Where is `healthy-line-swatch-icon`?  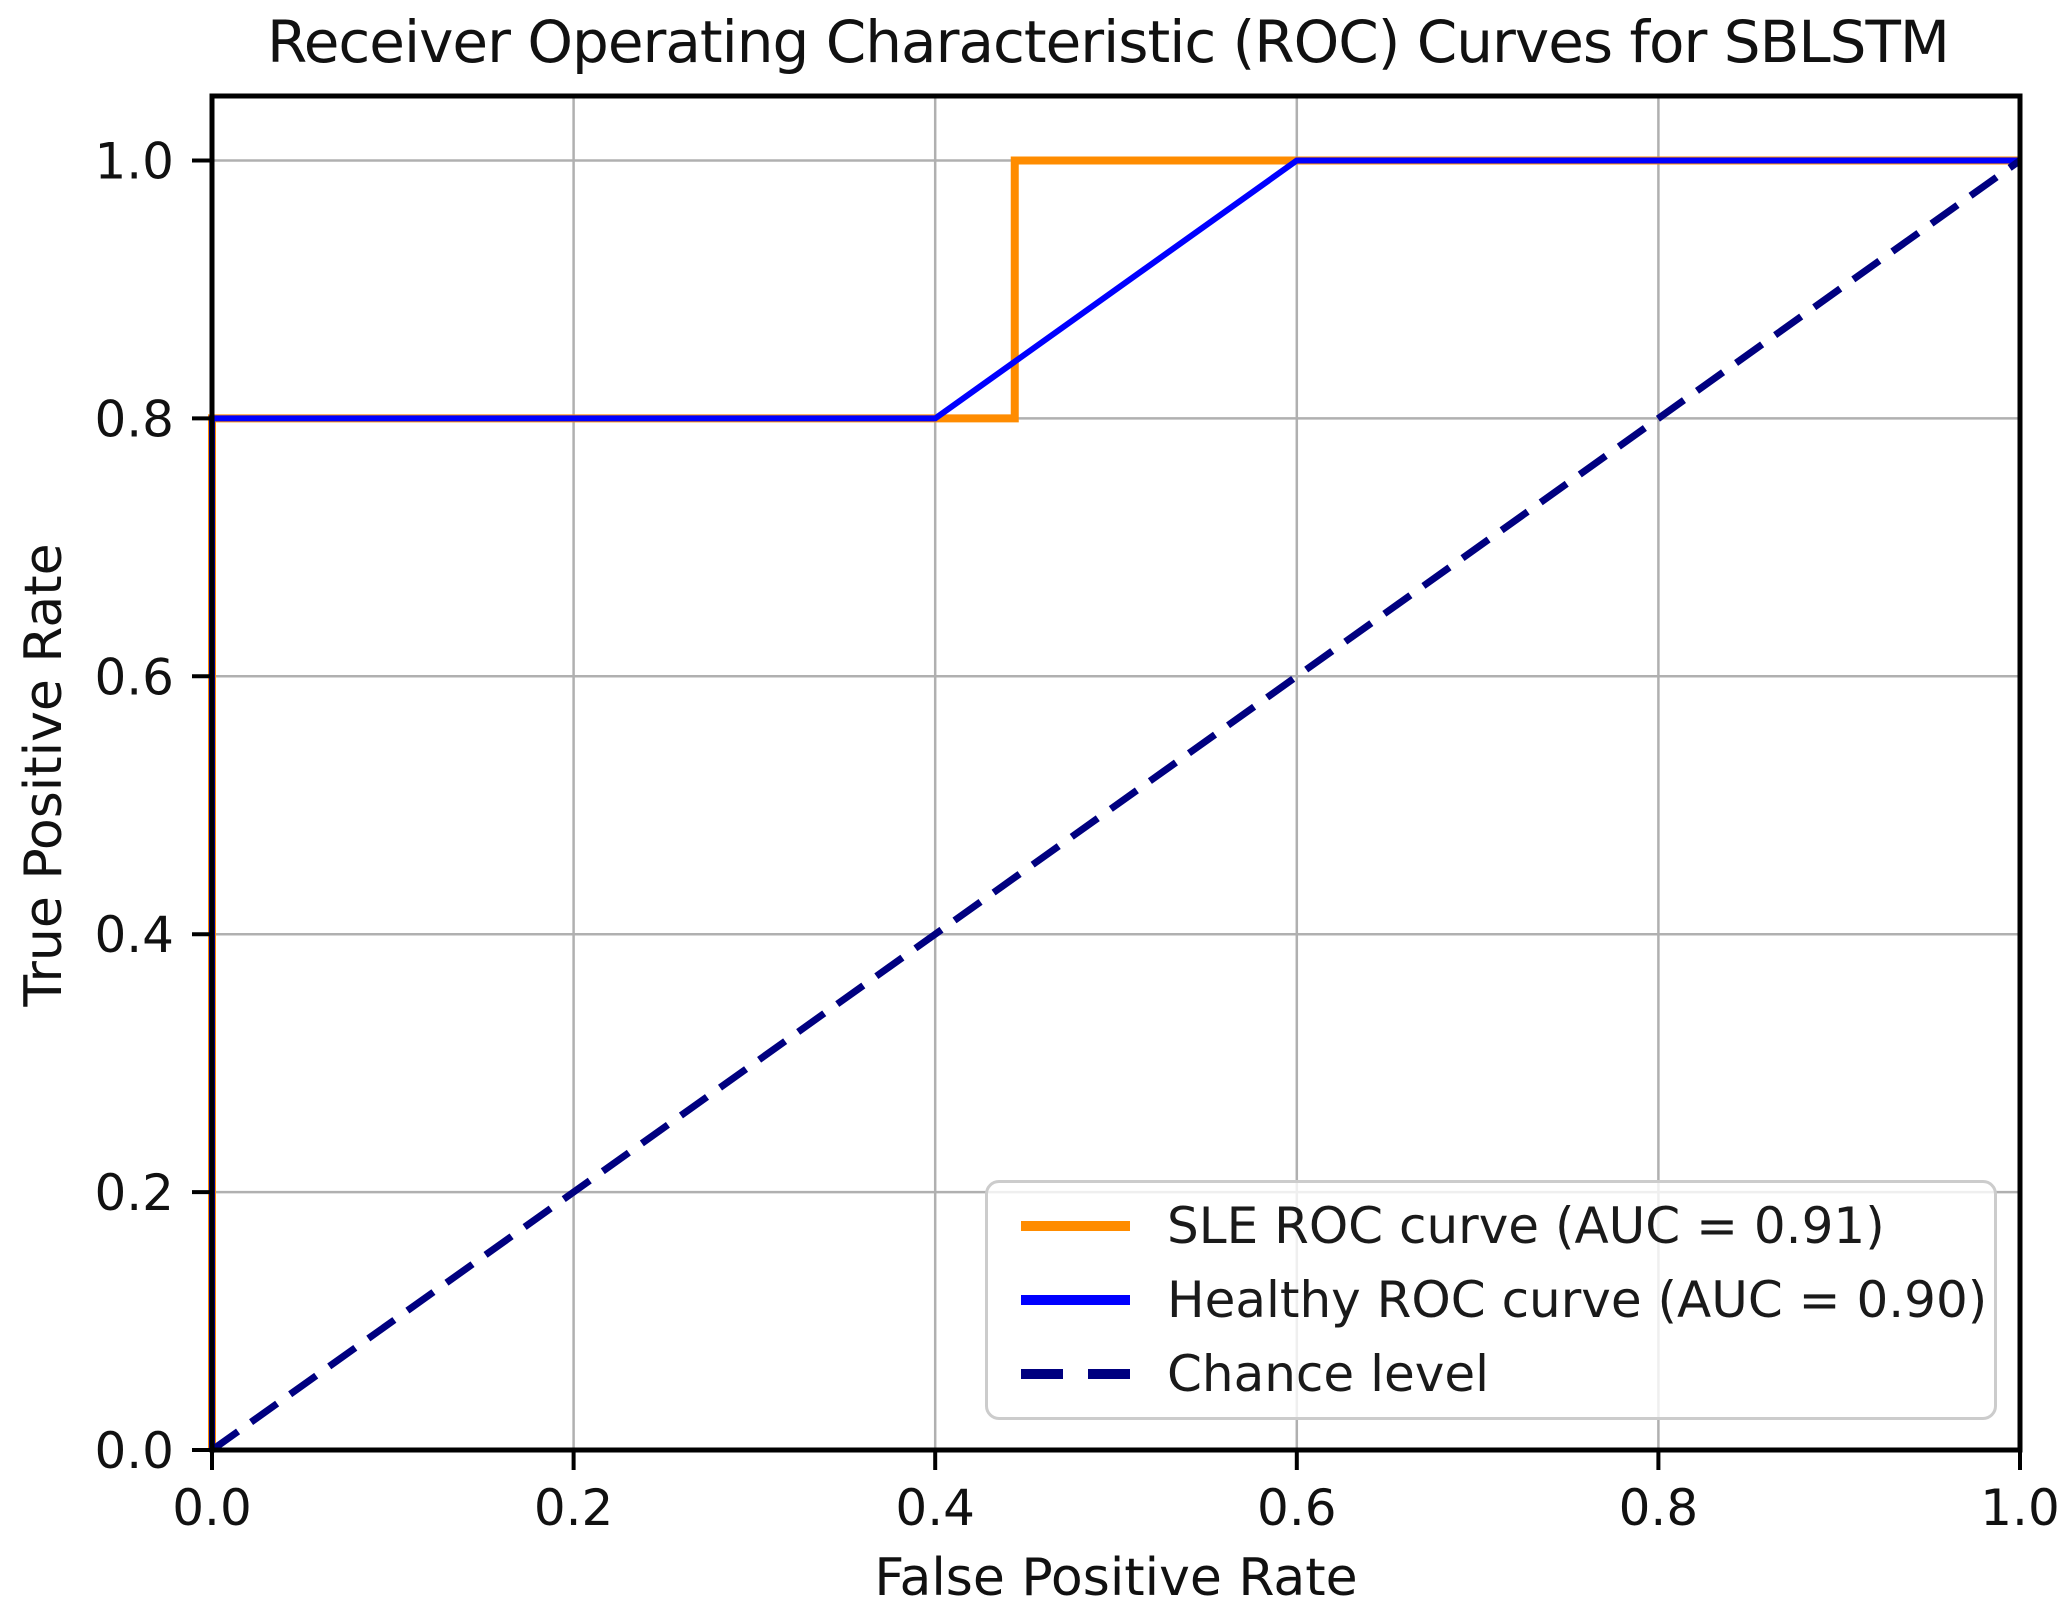 healthy-line-swatch-icon is located at coordinates (1075, 1300).